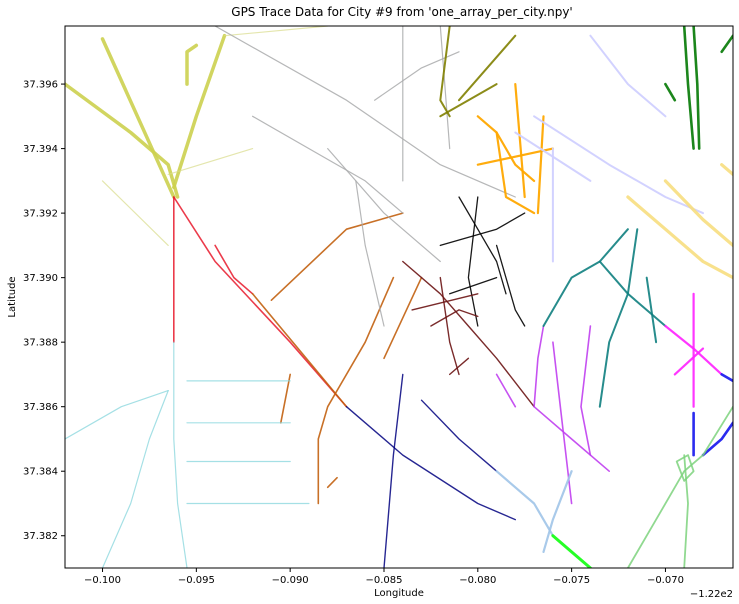 The height and width of the screenshot is (604, 739). Describe the element at coordinates (196, 580) in the screenshot. I see `x-tick-label: −0.095` at that location.